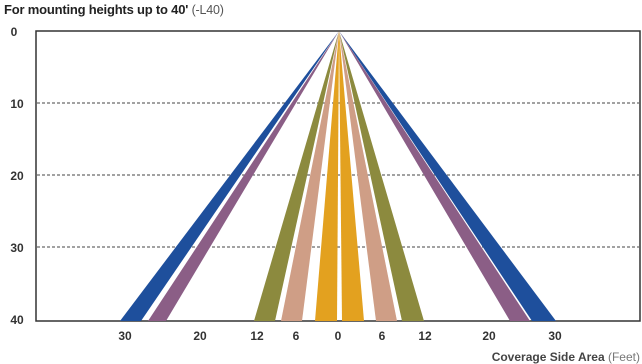  I want to click on x-tick-center-0: 0, so click(338, 336).